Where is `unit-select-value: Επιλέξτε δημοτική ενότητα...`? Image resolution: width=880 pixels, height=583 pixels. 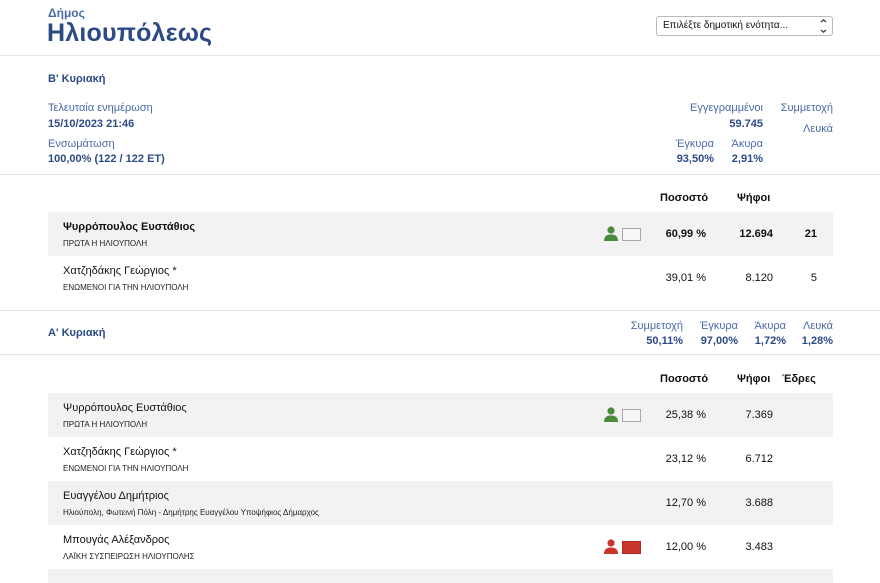 unit-select-value: Επιλέξτε δημοτική ενότητα... is located at coordinates (726, 25).